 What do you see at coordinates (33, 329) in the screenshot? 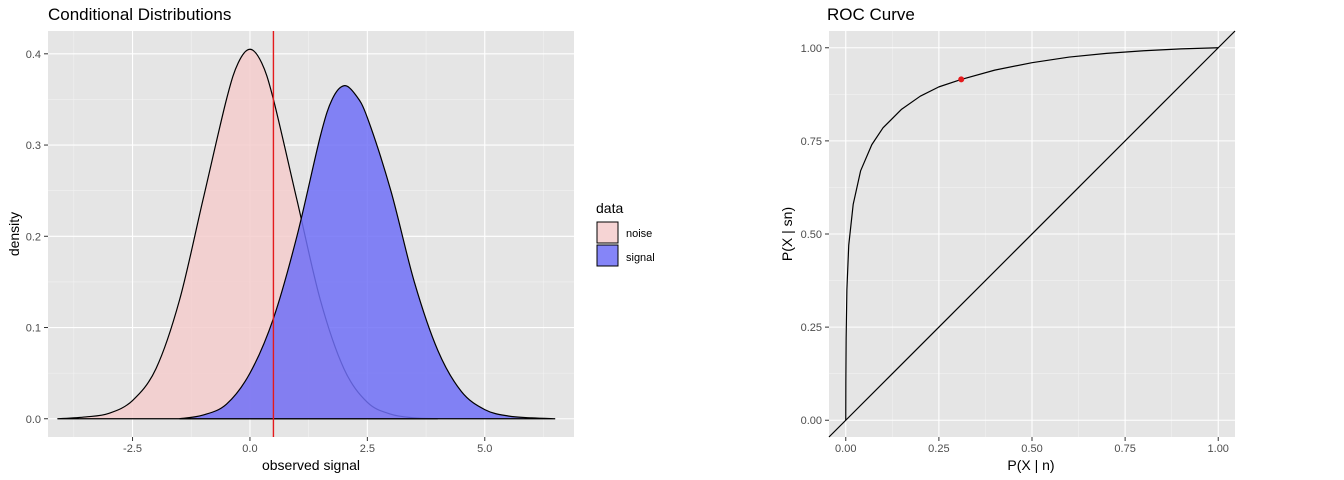
I see `left-y-tick-label: 0.1` at bounding box center [33, 329].